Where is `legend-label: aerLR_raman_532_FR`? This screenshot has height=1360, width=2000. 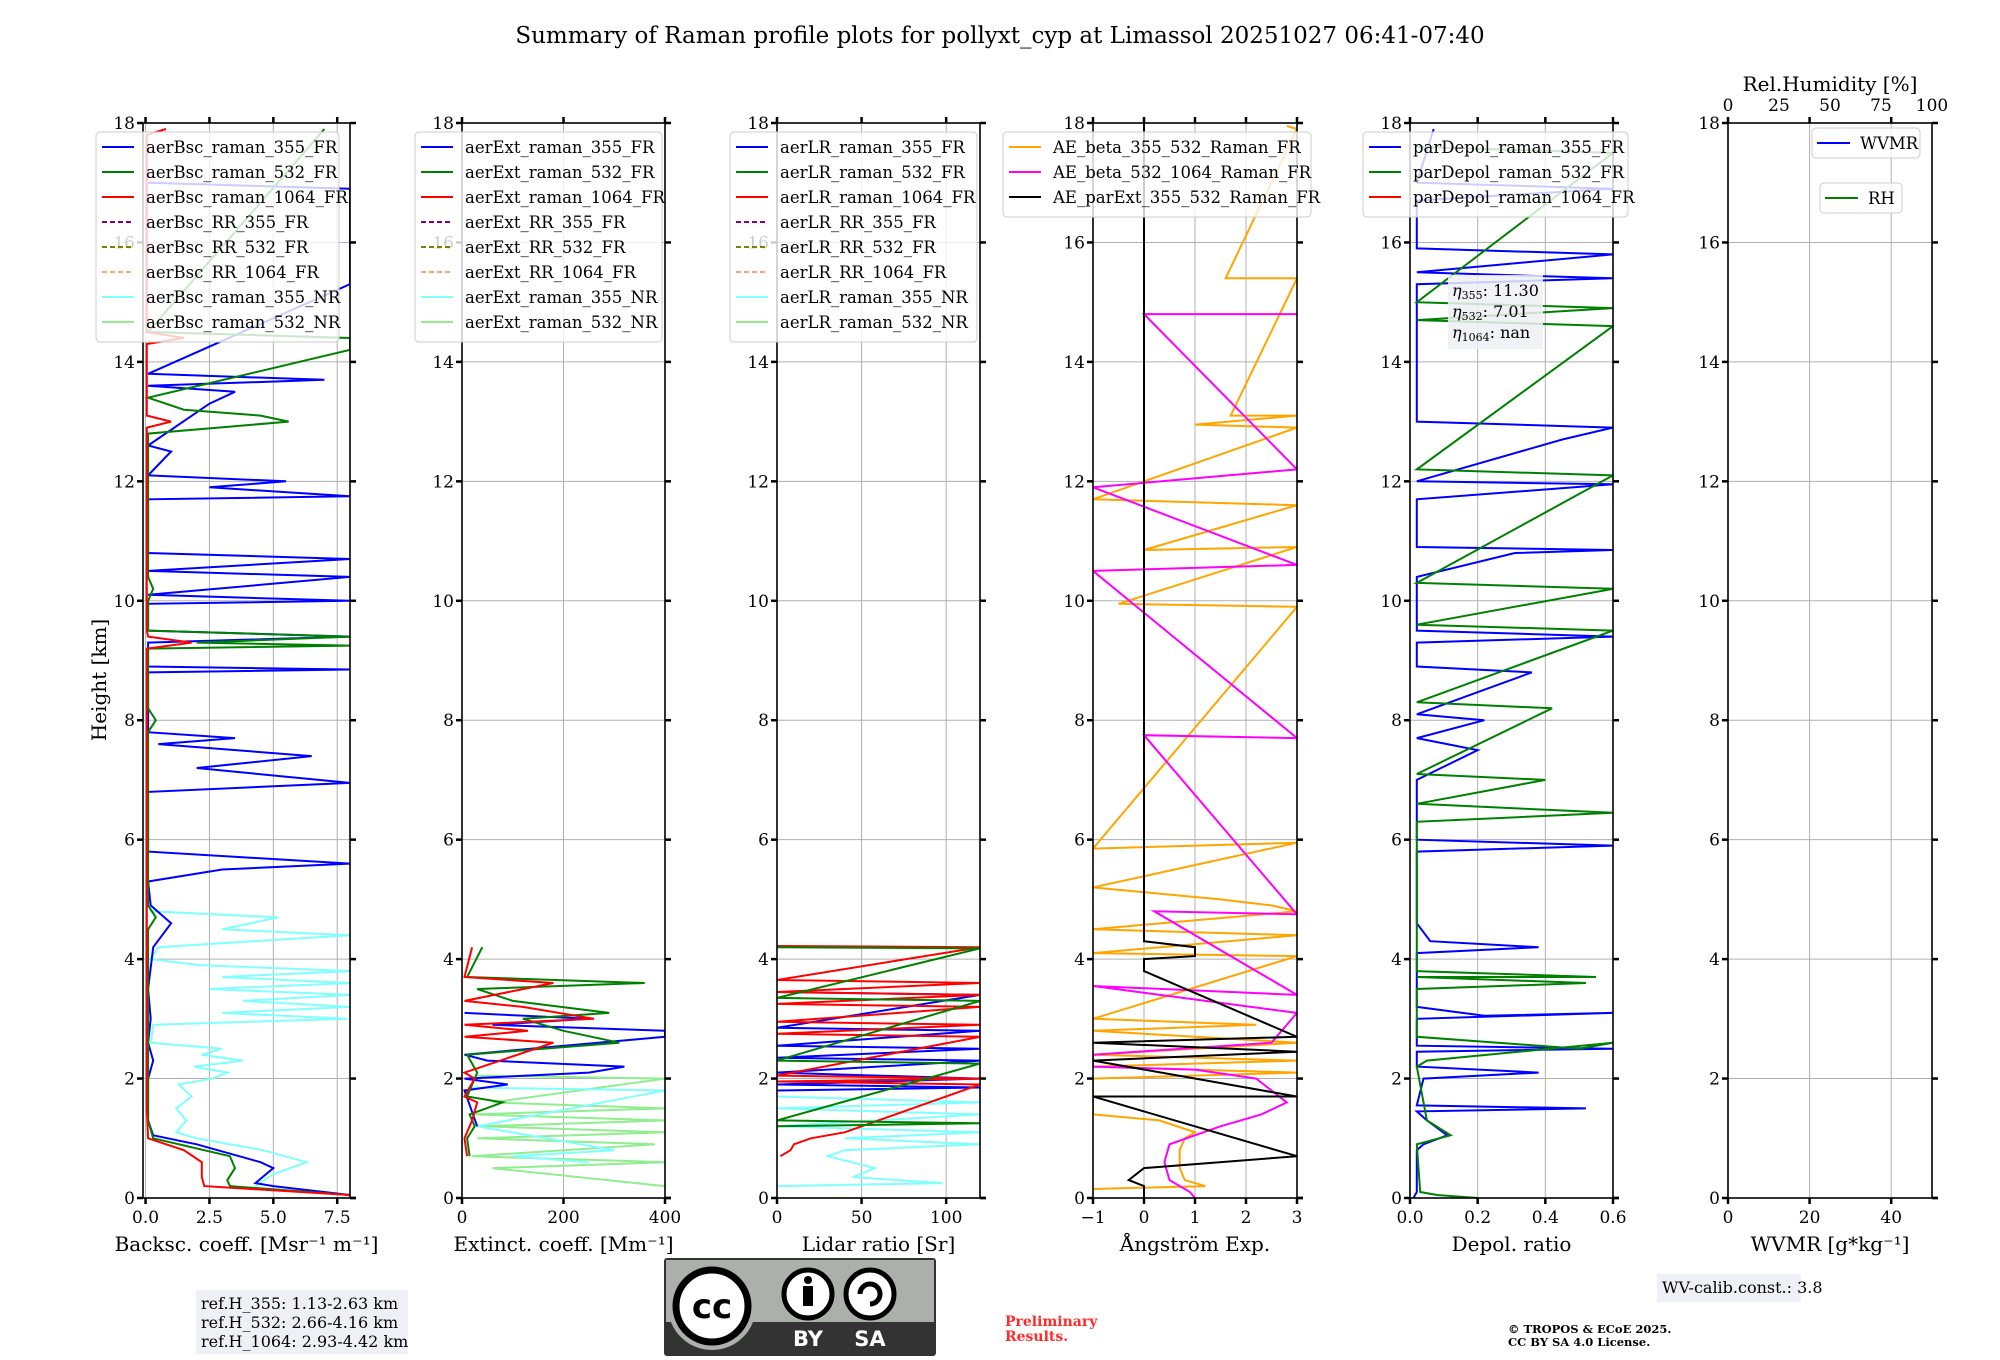
legend-label: aerLR_raman_532_FR is located at coordinates (872, 172).